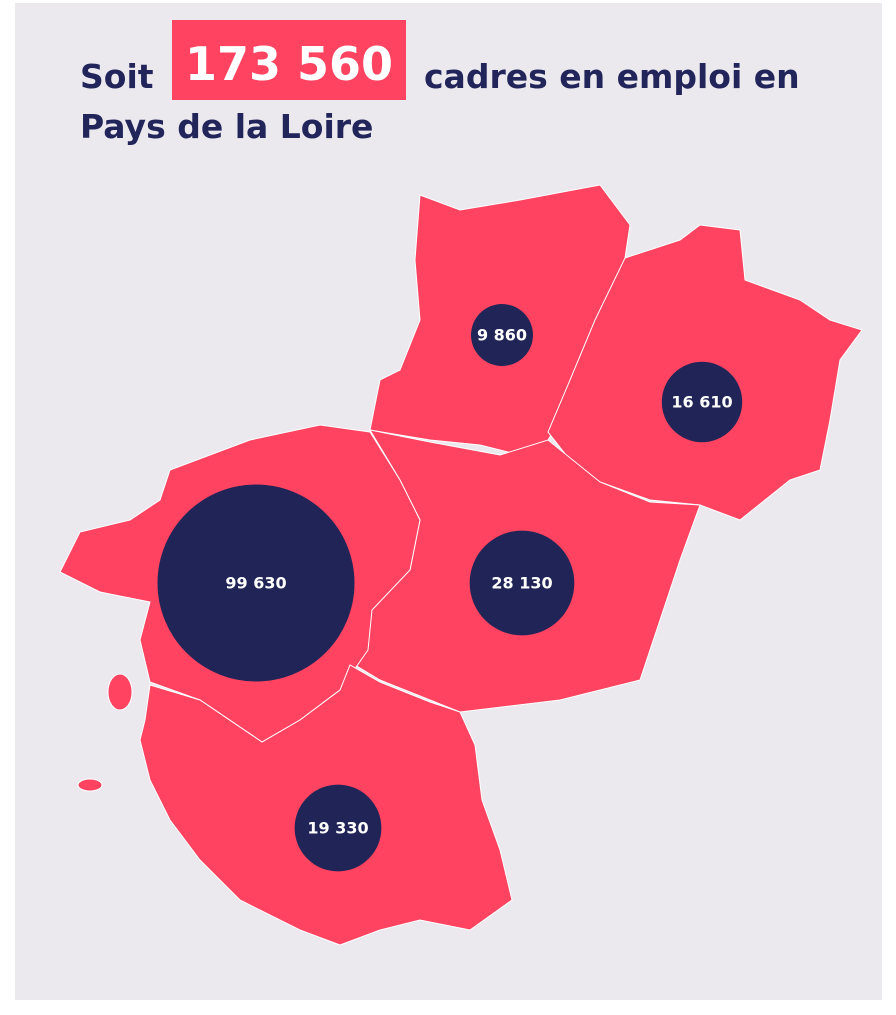 This screenshot has width=896, height=1015. Describe the element at coordinates (117, 76) in the screenshot. I see `title-prefix: Soit` at that location.